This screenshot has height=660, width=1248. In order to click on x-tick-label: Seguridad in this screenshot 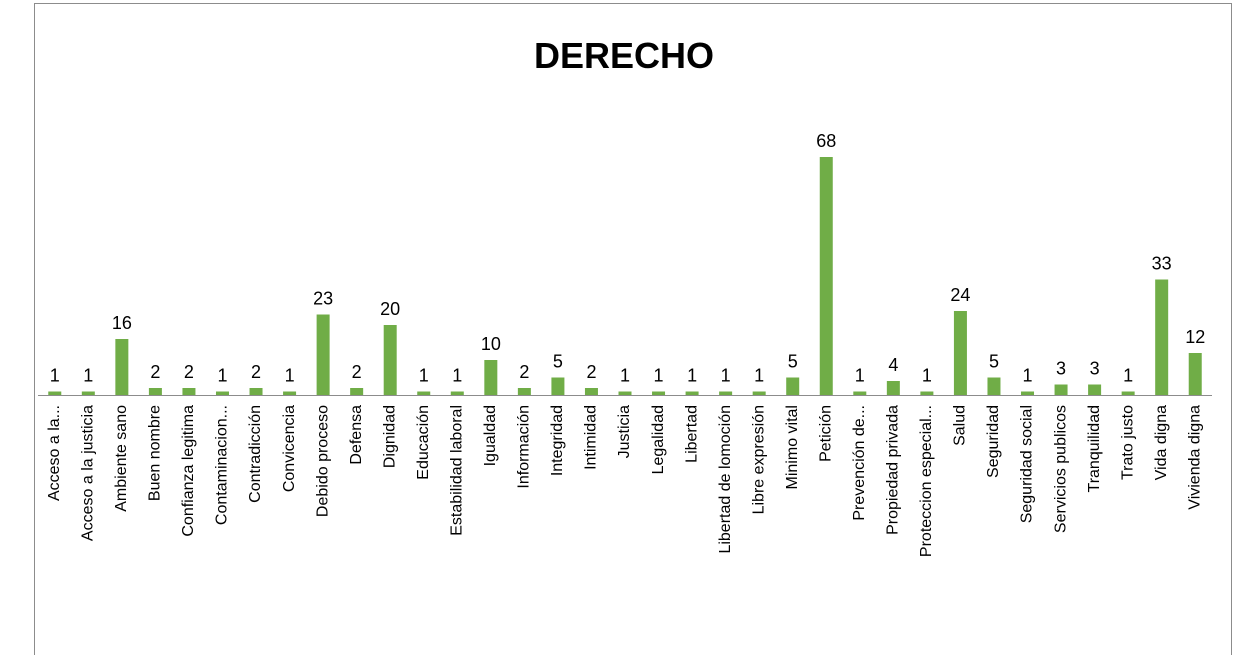, I will do `click(993, 441)`.